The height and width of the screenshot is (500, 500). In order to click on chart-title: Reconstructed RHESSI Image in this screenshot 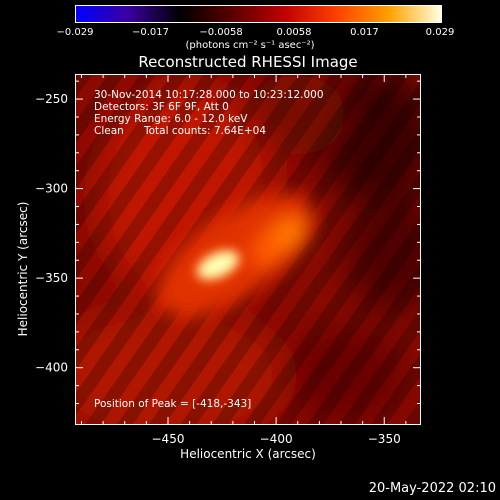, I will do `click(248, 62)`.